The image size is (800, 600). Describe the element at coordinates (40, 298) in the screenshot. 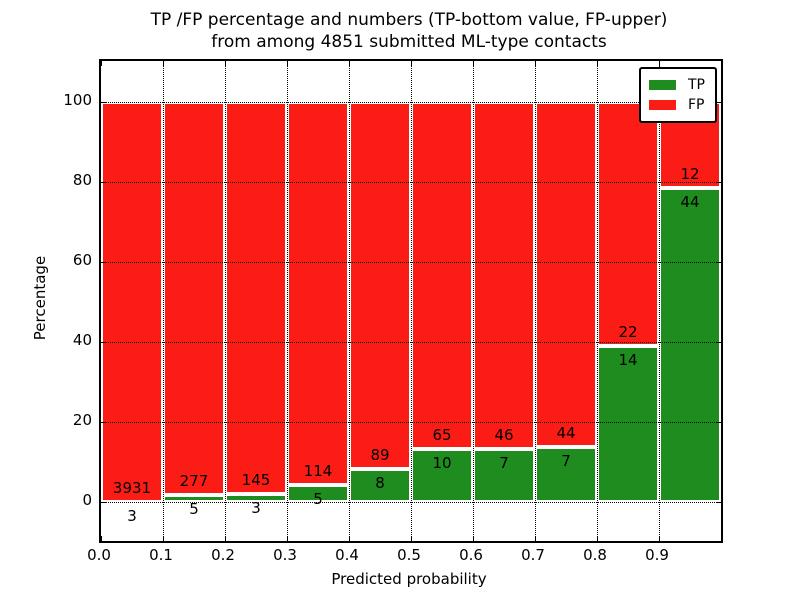

I see `y-axis-label: Percentage` at that location.